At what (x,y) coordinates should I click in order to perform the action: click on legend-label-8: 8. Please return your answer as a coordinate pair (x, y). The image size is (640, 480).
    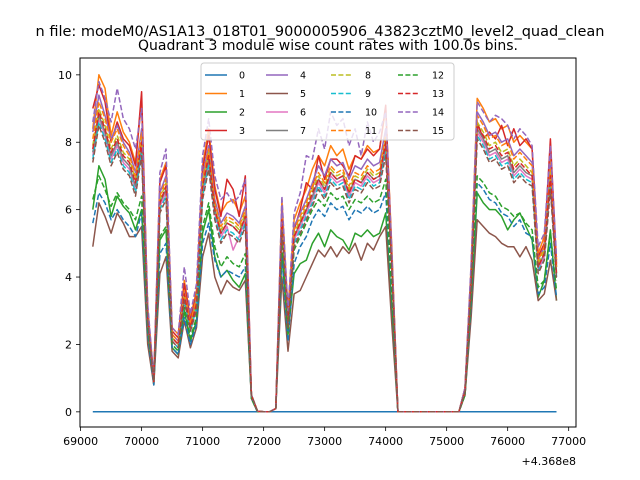
    Looking at the image, I should click on (368, 76).